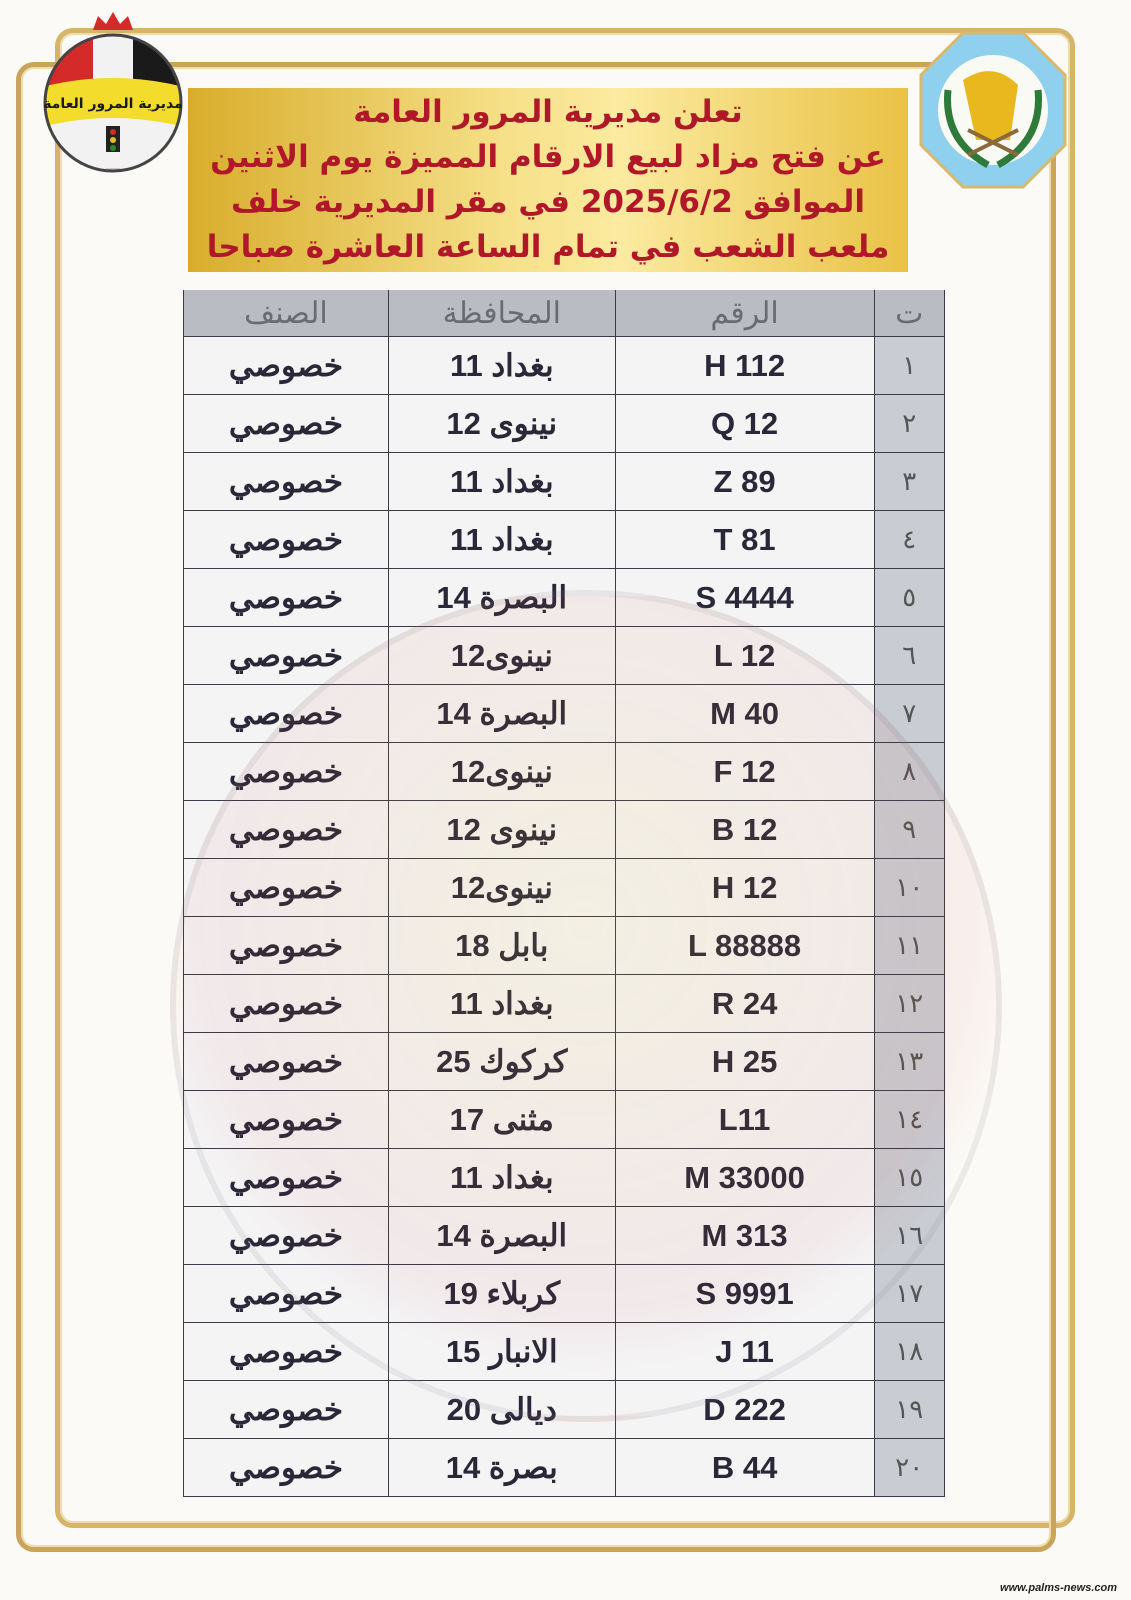 Image resolution: width=1131 pixels, height=1600 pixels. What do you see at coordinates (909, 1119) in the screenshot?
I see `row-index: ١٤` at bounding box center [909, 1119].